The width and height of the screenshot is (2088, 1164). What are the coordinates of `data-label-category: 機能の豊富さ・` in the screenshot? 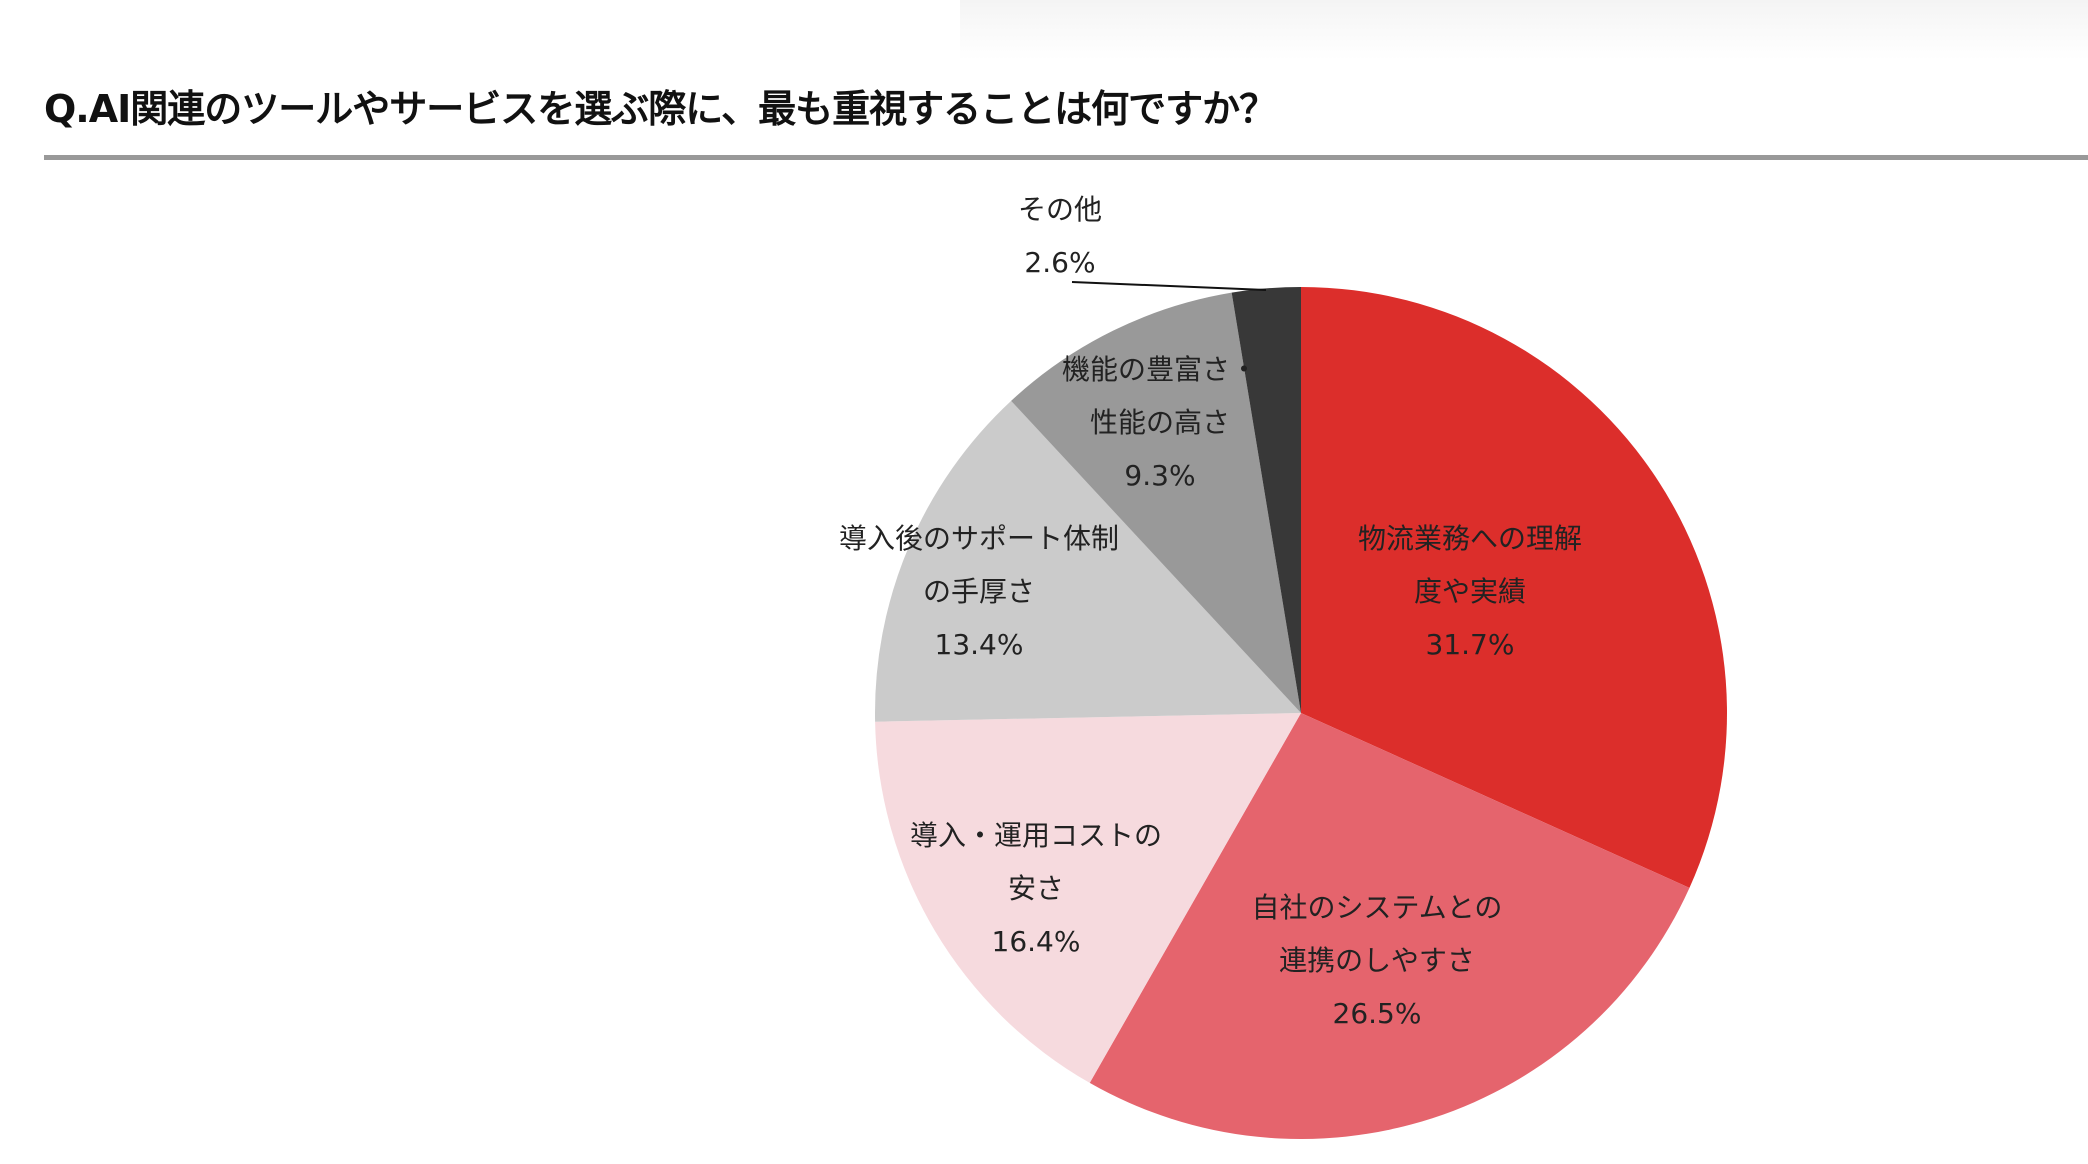 It's located at (1160, 369).